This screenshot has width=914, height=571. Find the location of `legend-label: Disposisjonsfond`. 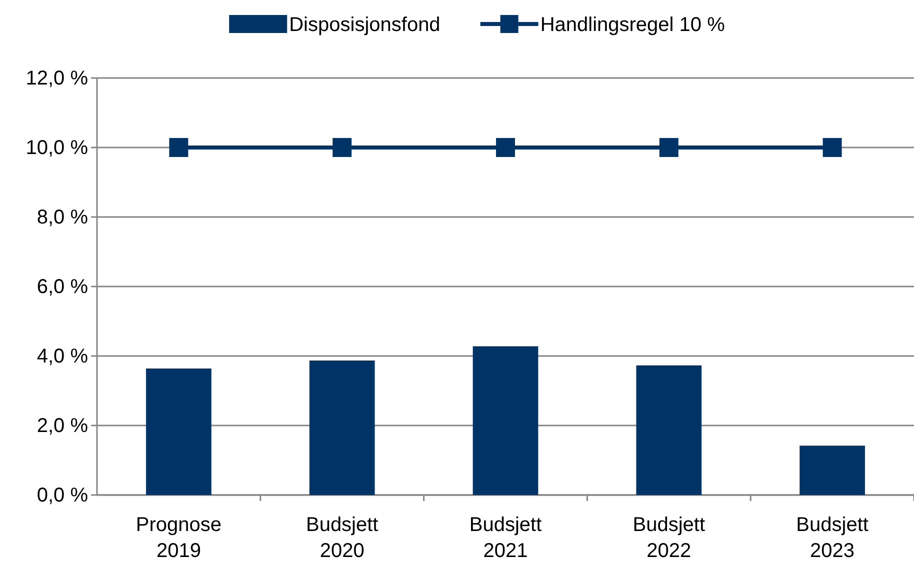

legend-label: Disposisjonsfond is located at coordinates (364, 25).